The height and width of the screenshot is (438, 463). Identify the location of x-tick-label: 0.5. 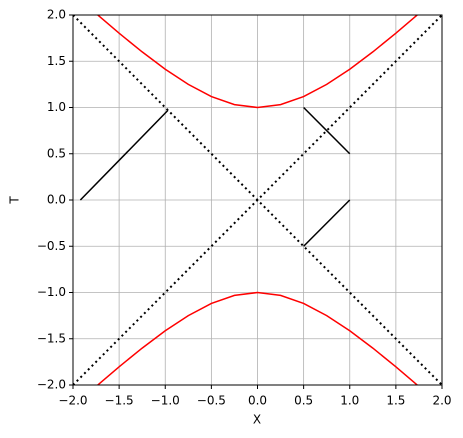
(303, 401).